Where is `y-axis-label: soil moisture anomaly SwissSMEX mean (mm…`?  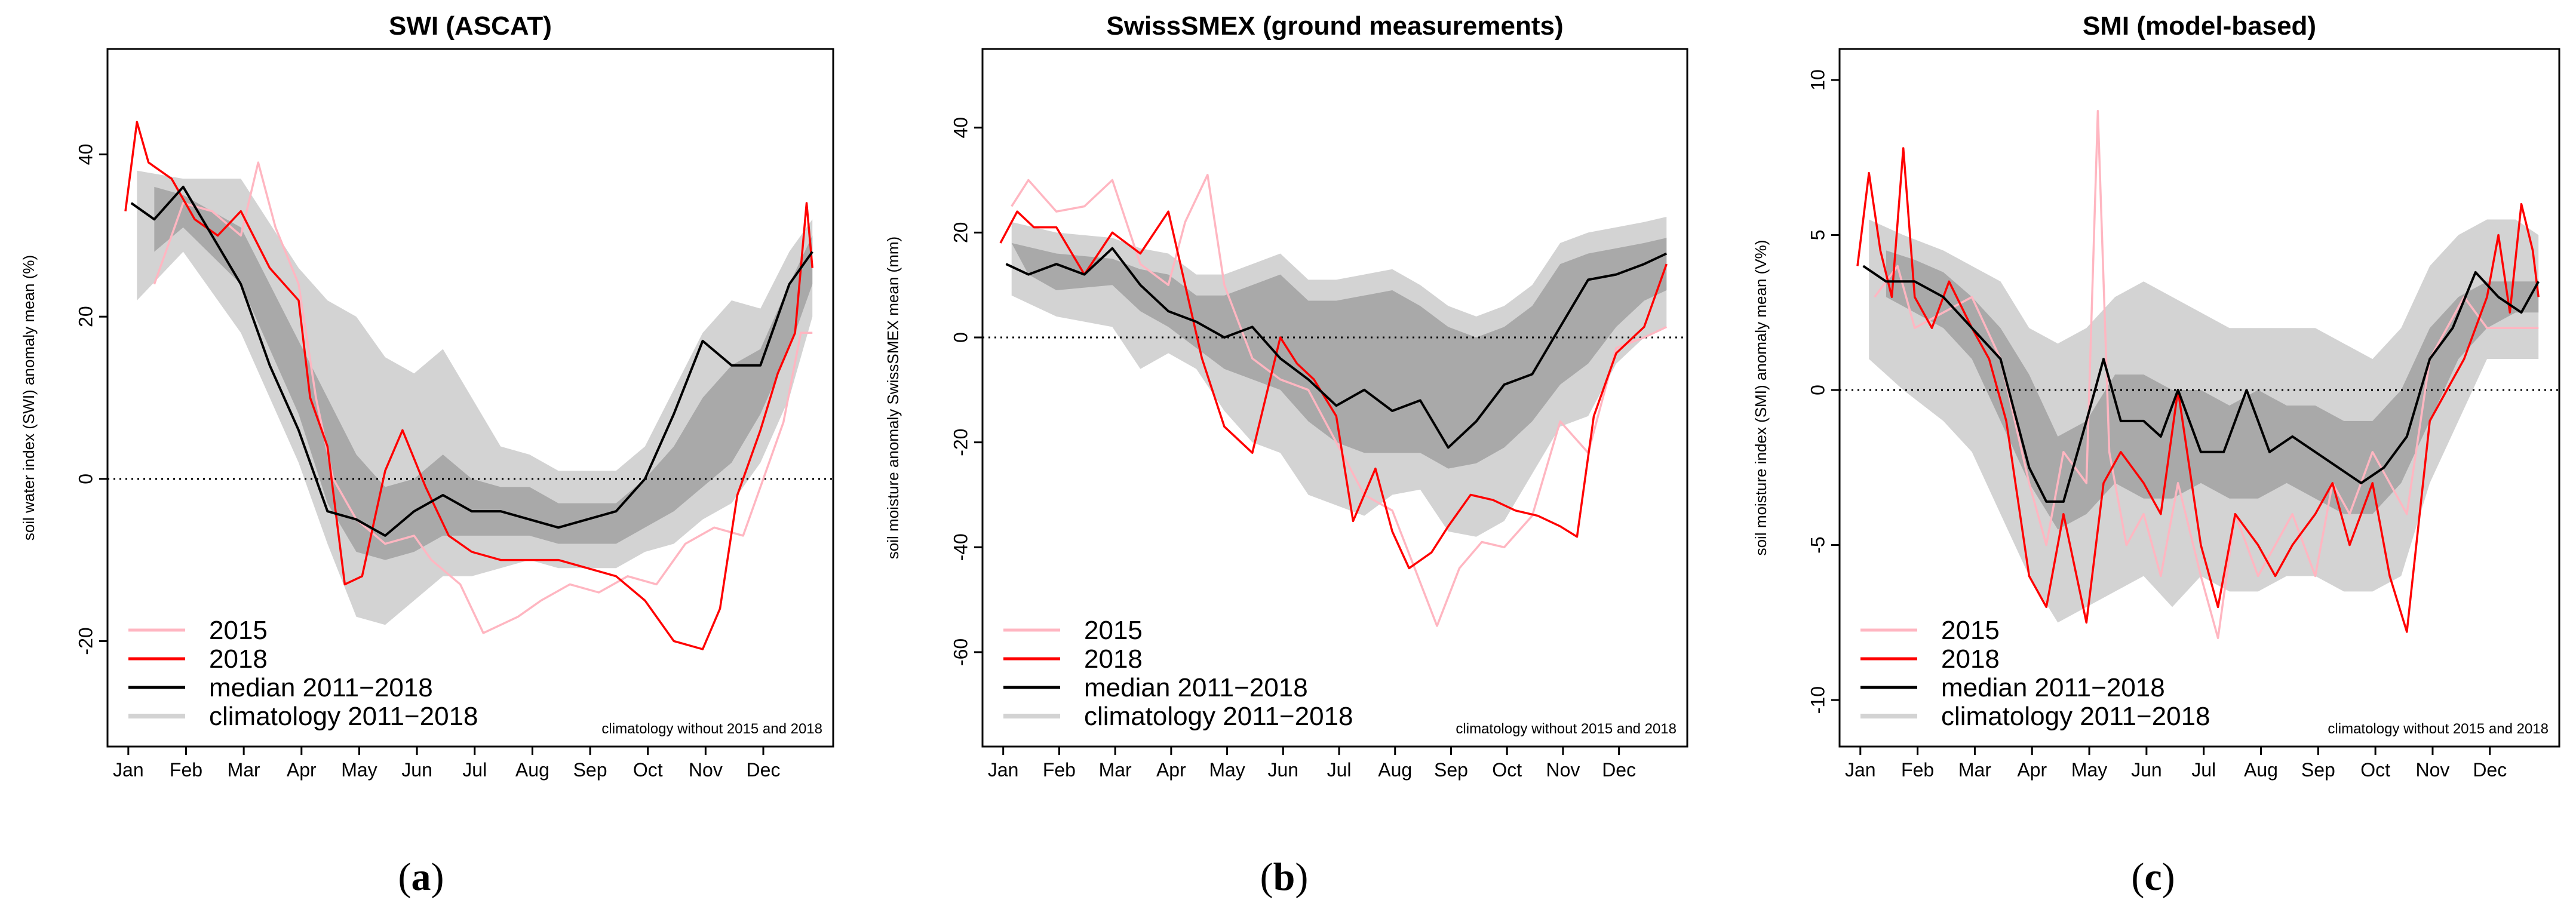 y-axis-label: soil moisture anomaly SwissSMEX mean (mm… is located at coordinates (893, 398).